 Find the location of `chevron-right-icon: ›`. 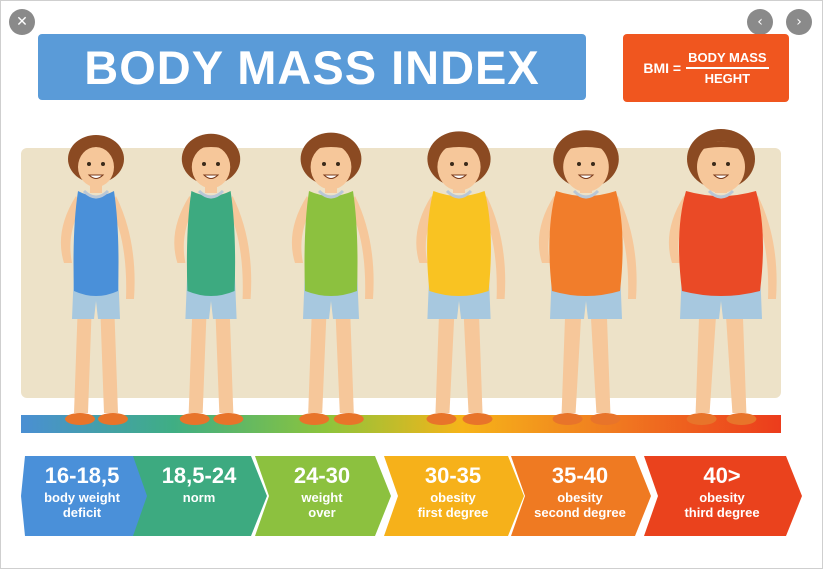

chevron-right-icon: › is located at coordinates (799, 22).